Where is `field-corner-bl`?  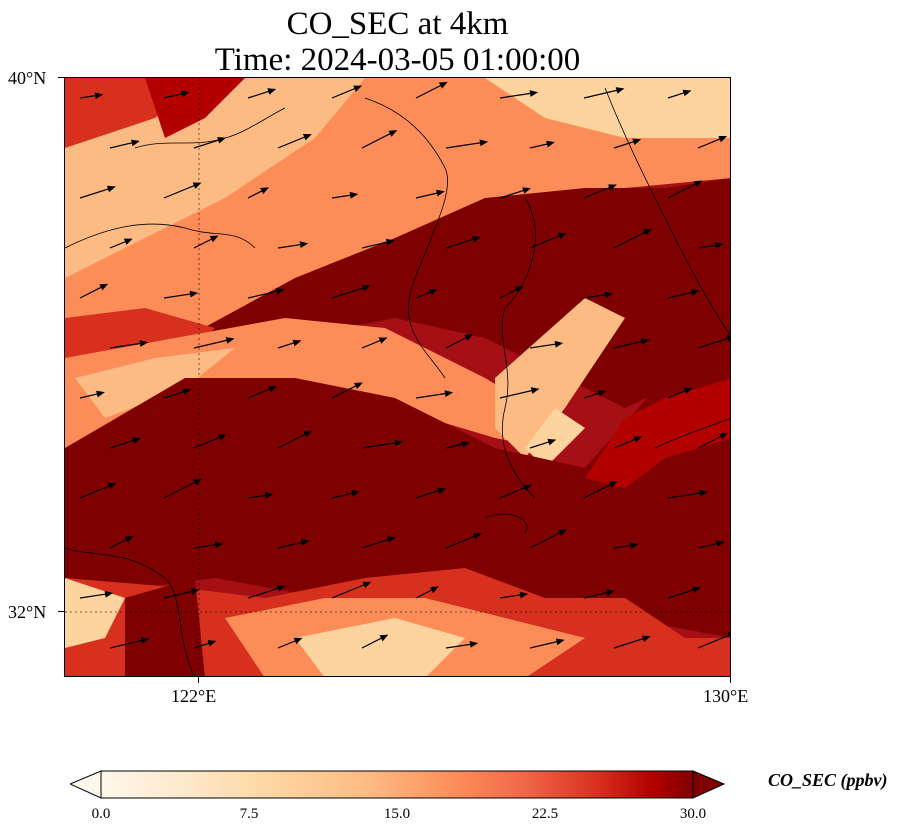
field-corner-bl is located at coordinates (95, 613).